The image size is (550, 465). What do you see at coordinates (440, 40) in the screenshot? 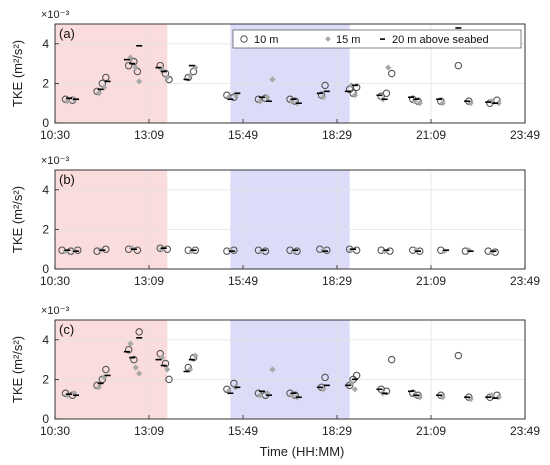
I see `legend-label-20m: 20 m above seabed` at bounding box center [440, 40].